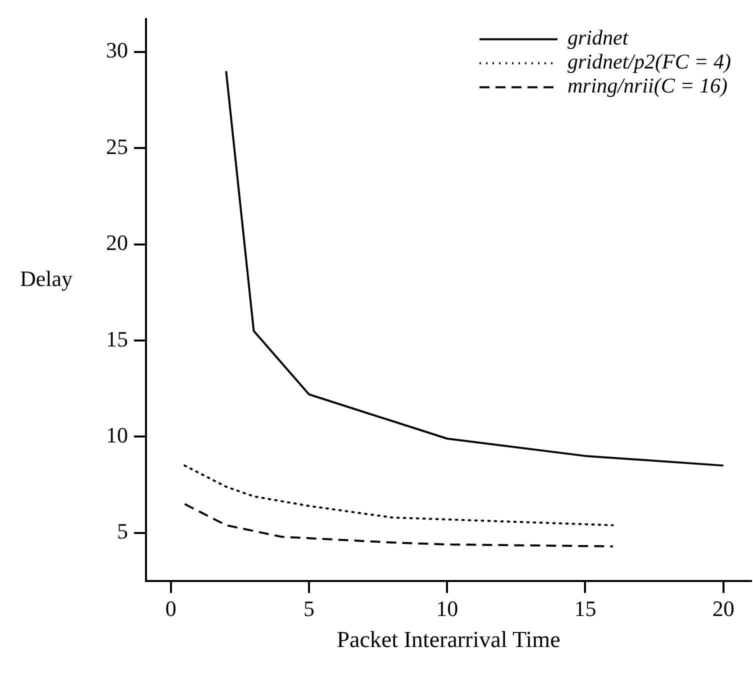 Image resolution: width=753 pixels, height=679 pixels. I want to click on y-tick-label: 20, so click(117, 243).